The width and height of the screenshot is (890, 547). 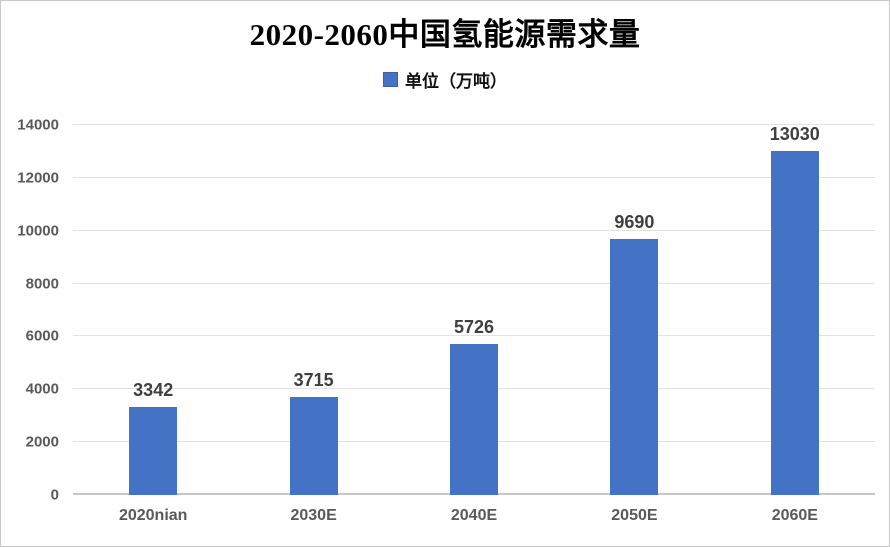 I want to click on bar-slot: 9690, so click(x=634, y=310).